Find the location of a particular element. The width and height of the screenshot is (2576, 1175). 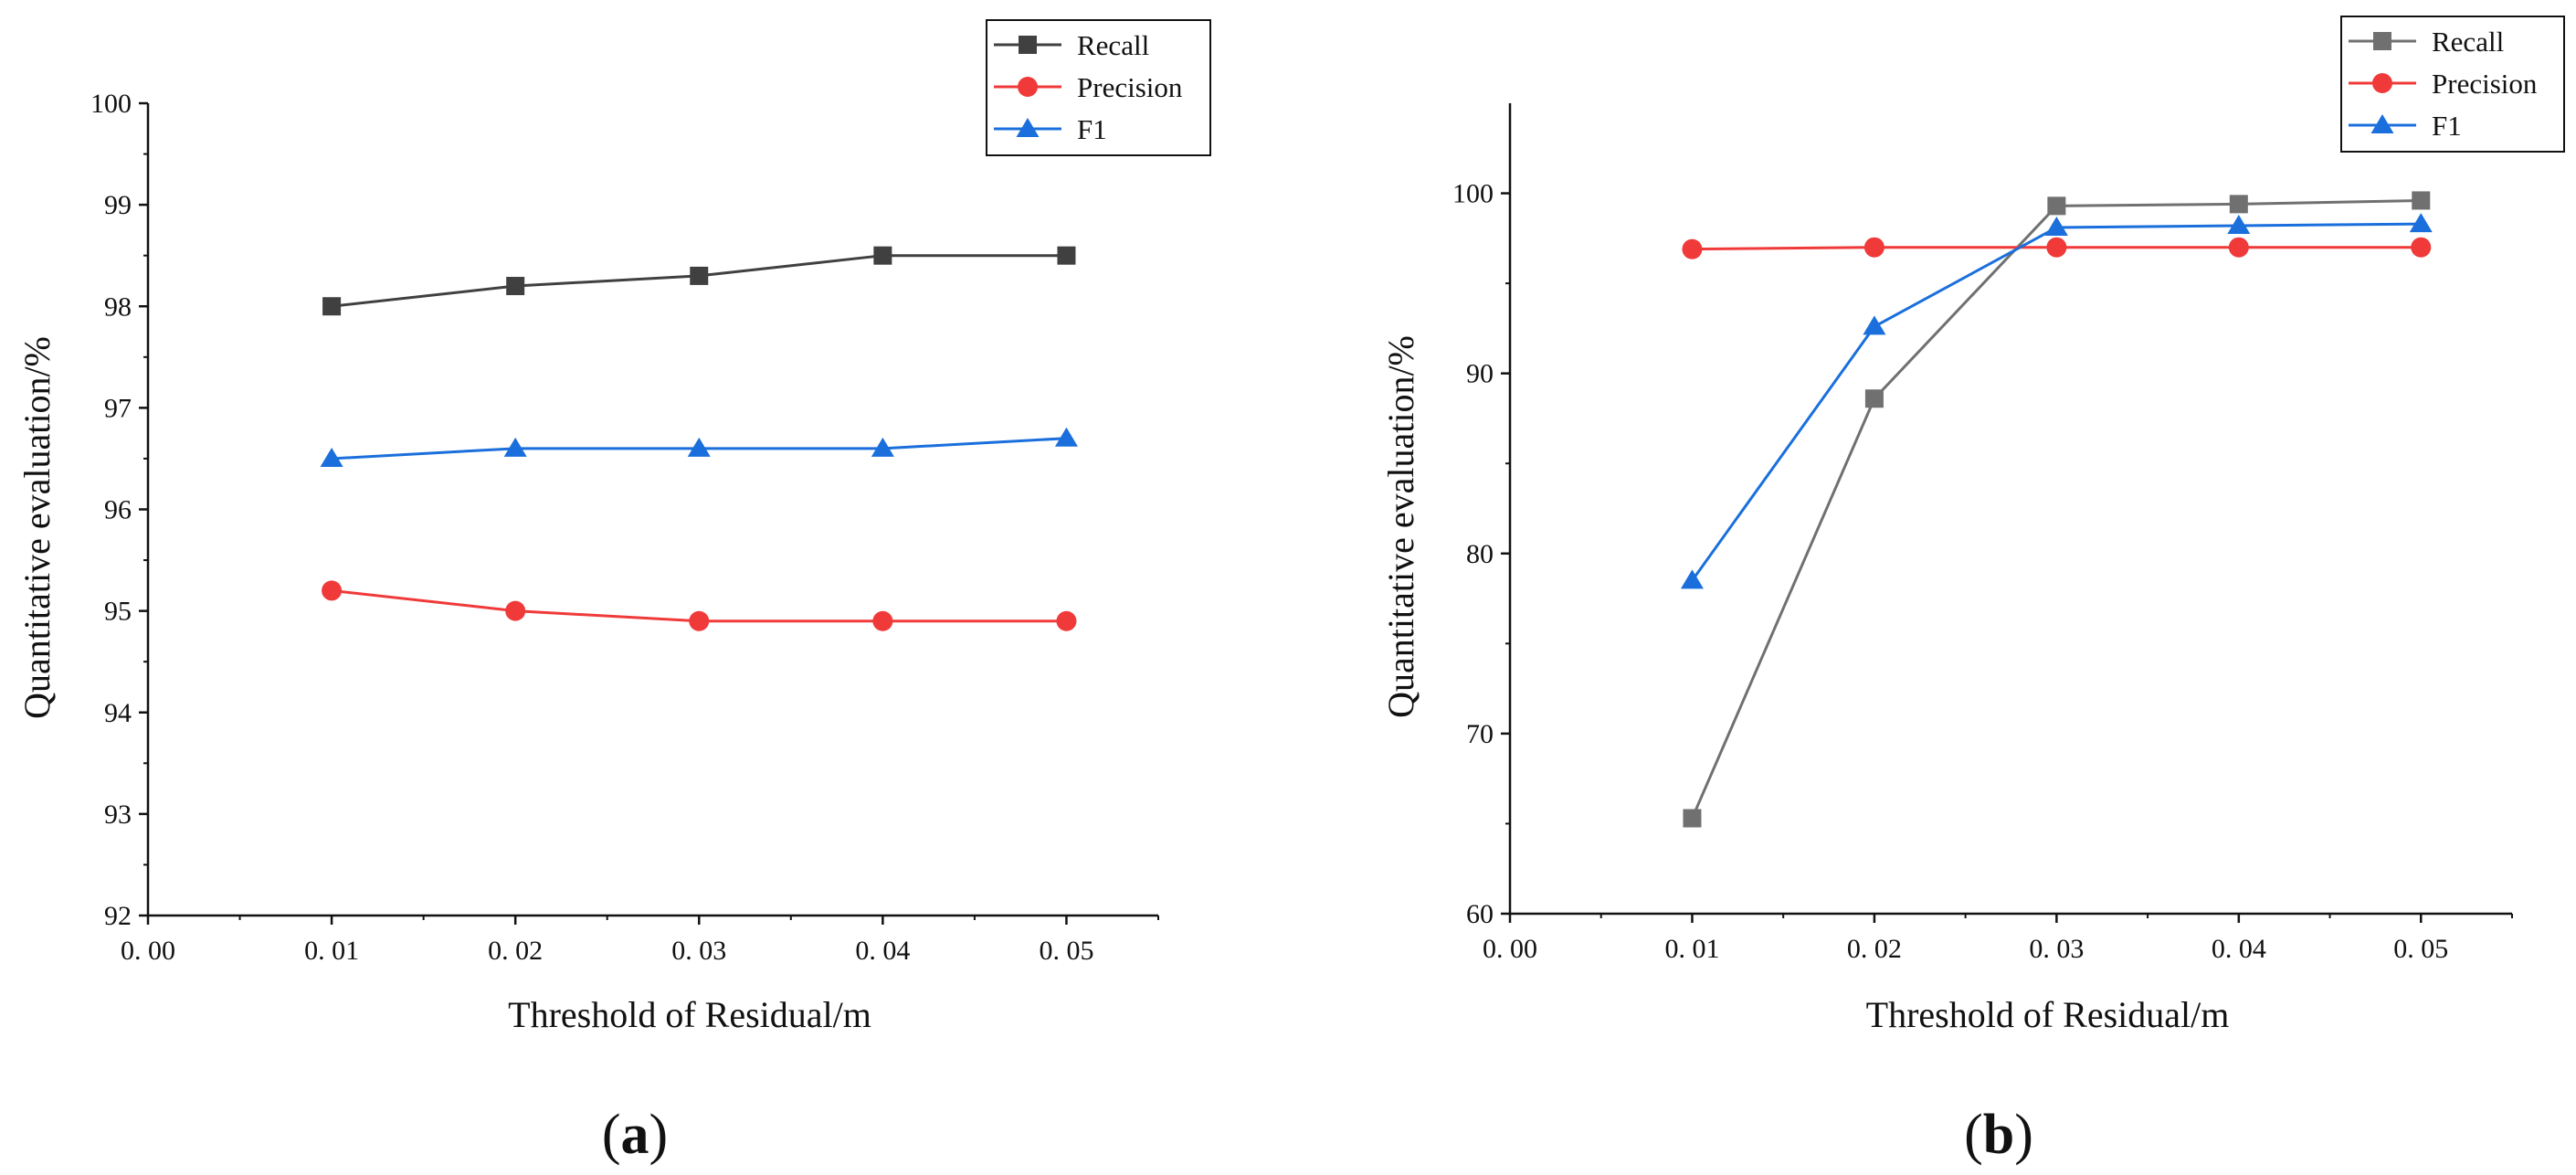

panel-letter: b is located at coordinates (1999, 1135).